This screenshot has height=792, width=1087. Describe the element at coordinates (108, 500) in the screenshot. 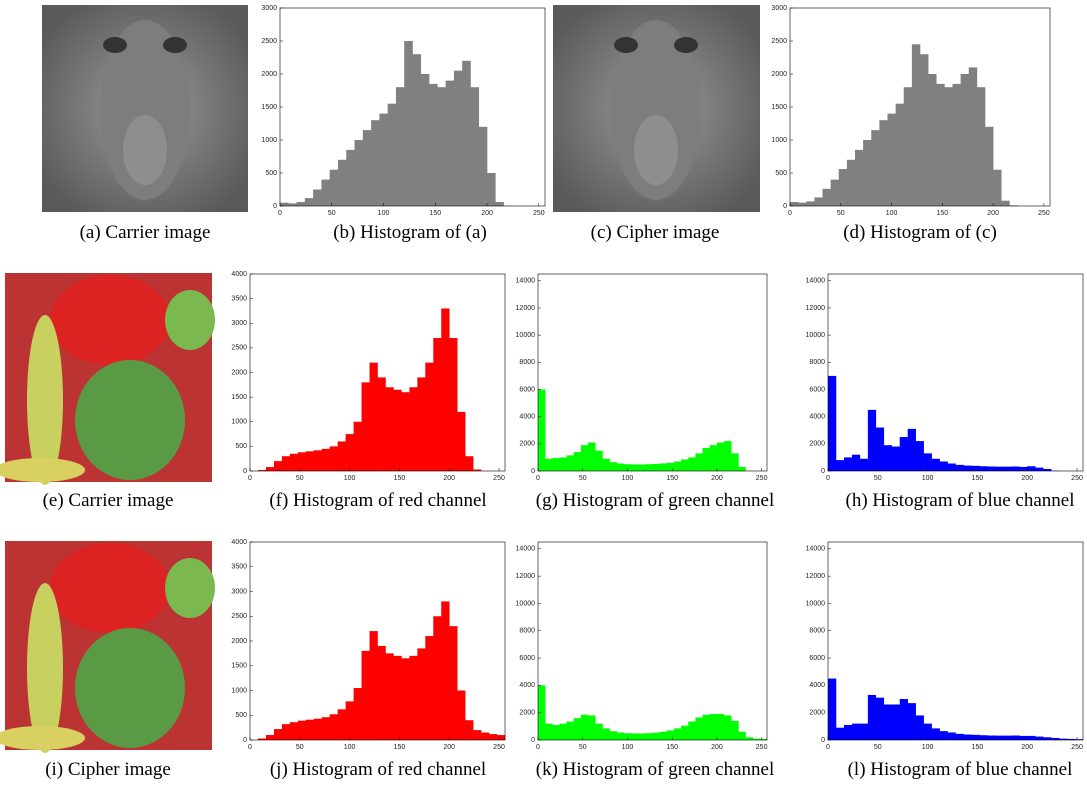

I see `caption: (e) Carrier image` at that location.